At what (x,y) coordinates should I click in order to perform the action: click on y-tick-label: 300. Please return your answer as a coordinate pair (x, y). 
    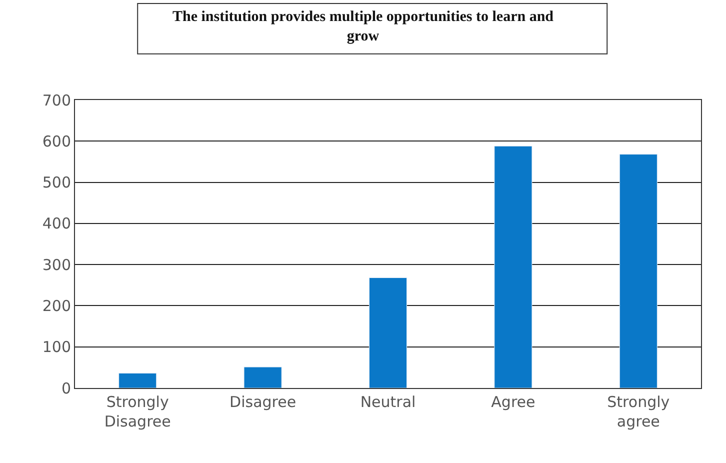
    Looking at the image, I should click on (56, 265).